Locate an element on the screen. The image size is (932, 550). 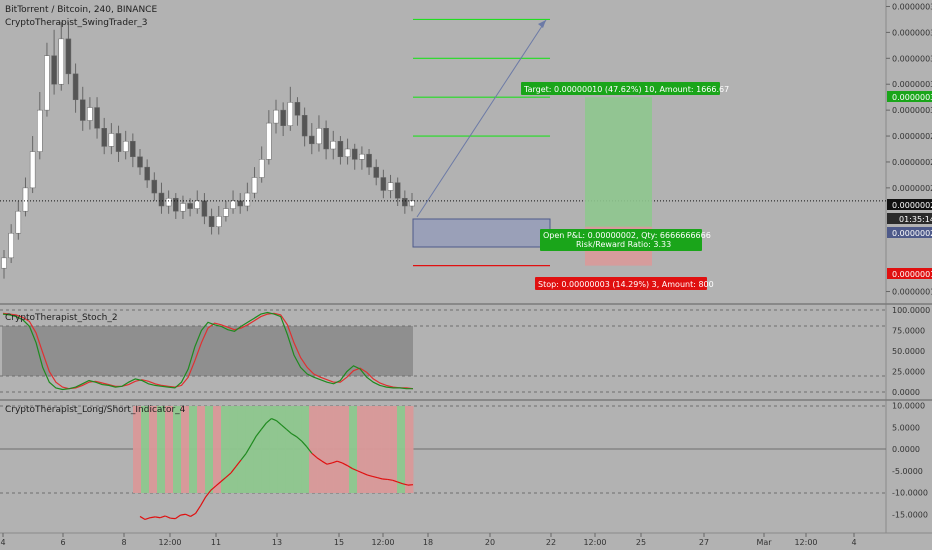
entry-price-tag-box is located at coordinates (909, 232).